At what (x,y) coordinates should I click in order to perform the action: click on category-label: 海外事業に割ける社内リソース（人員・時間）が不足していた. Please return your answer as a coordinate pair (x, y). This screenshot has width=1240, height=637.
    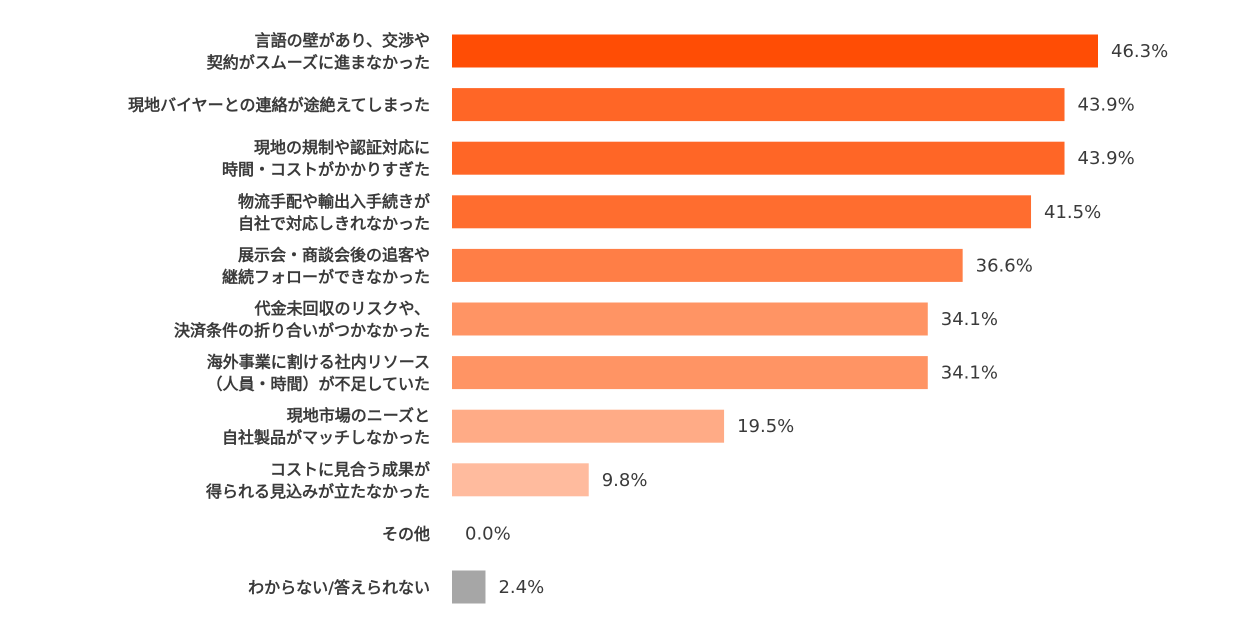
    Looking at the image, I should click on (318, 373).